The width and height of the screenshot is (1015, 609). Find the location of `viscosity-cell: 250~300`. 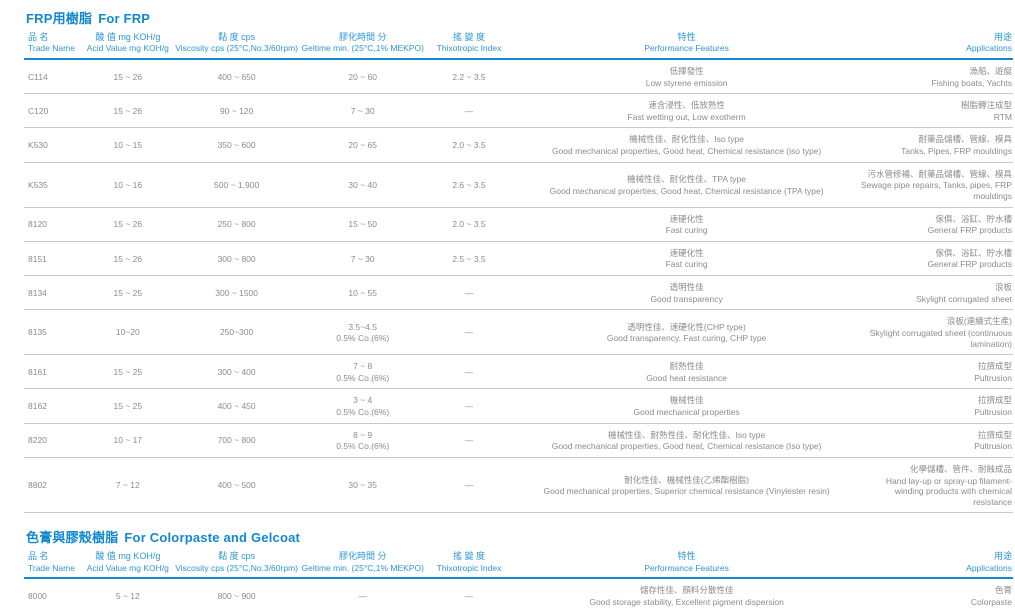

viscosity-cell: 250~300 is located at coordinates (236, 332).